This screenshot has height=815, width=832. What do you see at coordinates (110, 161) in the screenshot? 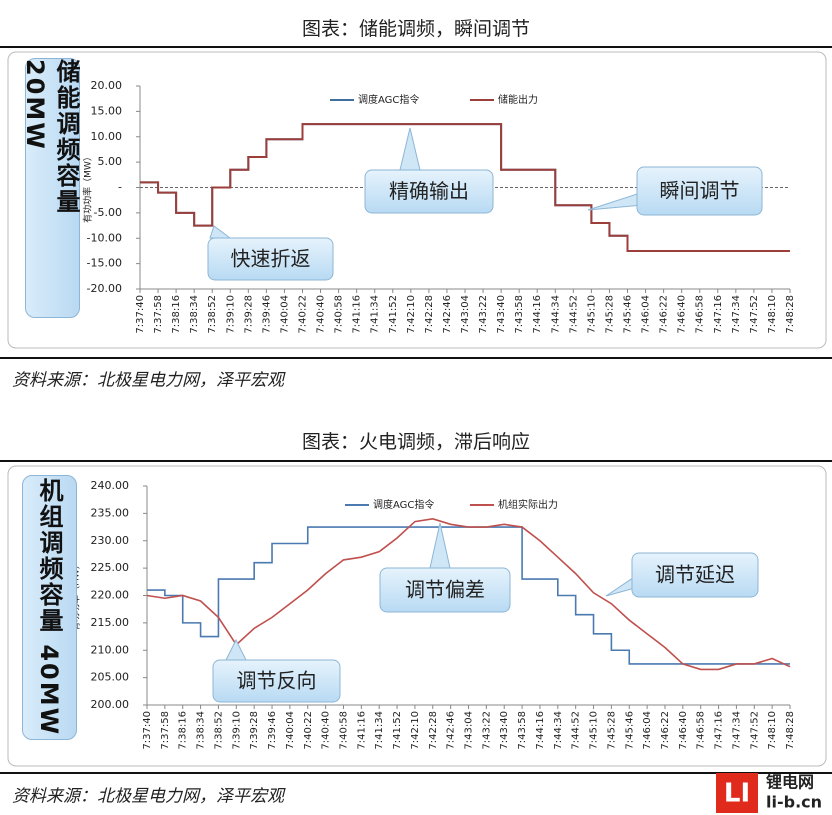
I see `y-tick-label: 5.00` at bounding box center [110, 161].